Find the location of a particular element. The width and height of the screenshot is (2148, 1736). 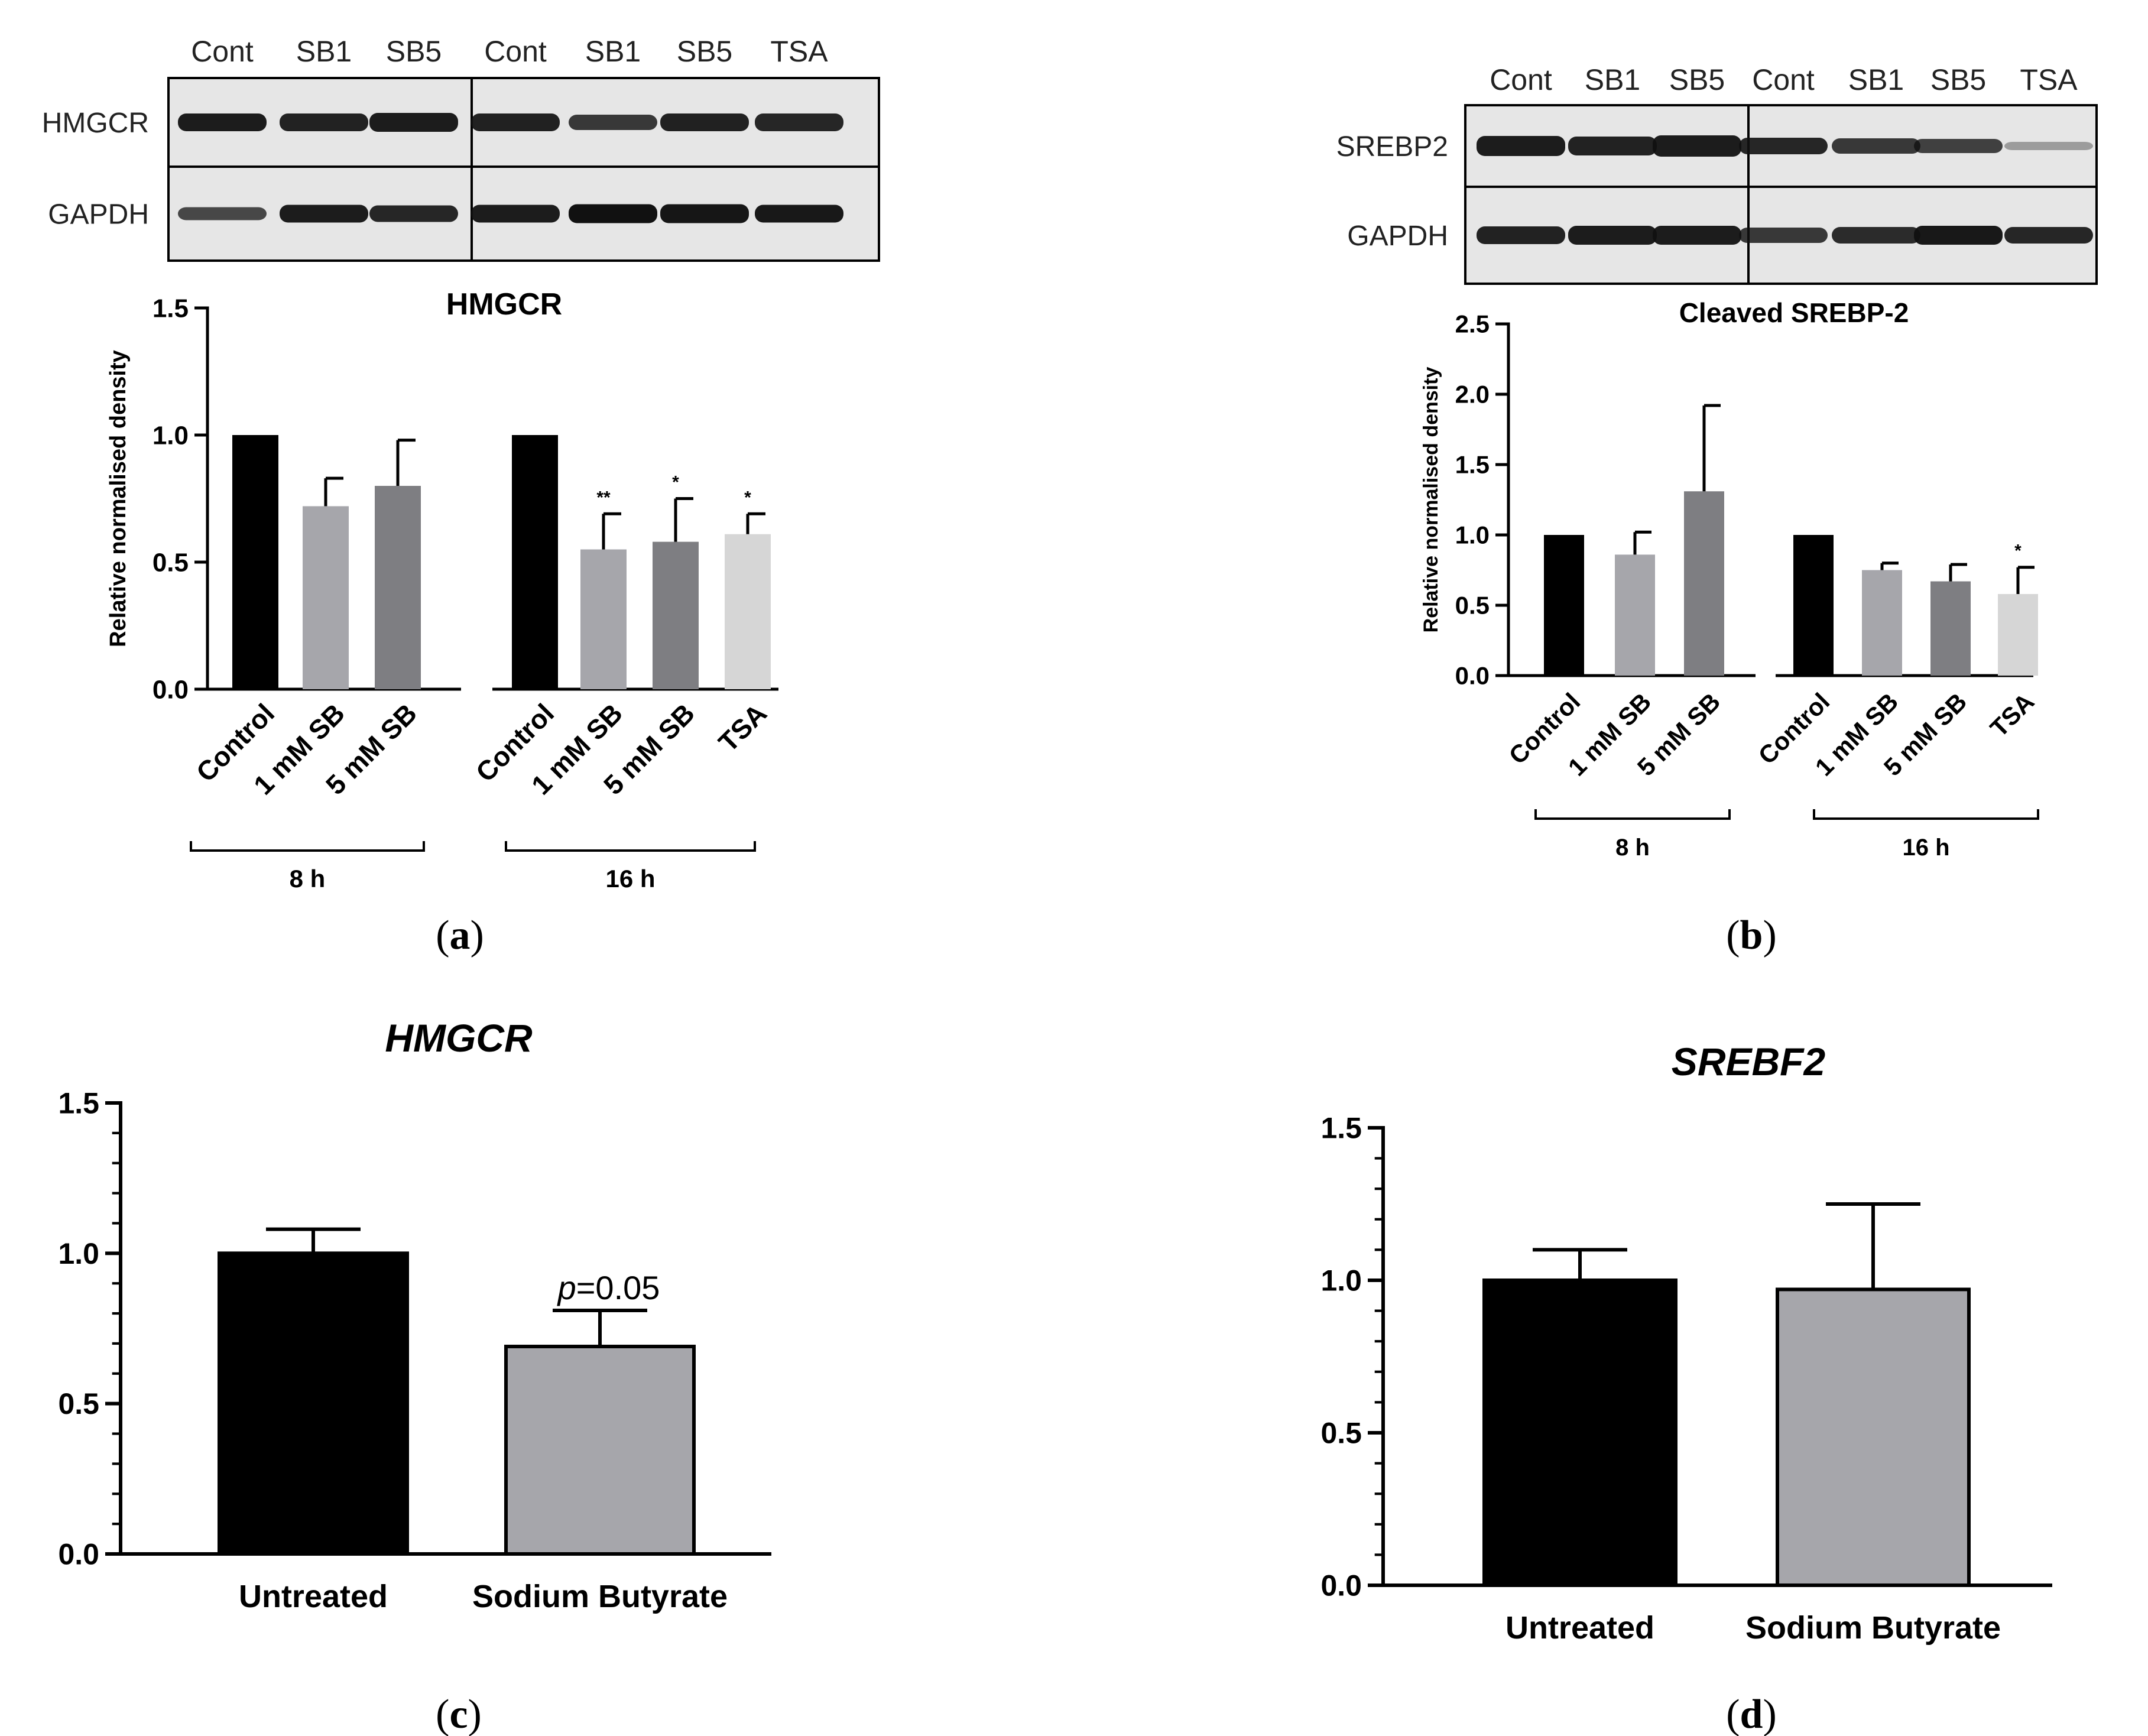

panel-letter: (a) is located at coordinates (460, 935).